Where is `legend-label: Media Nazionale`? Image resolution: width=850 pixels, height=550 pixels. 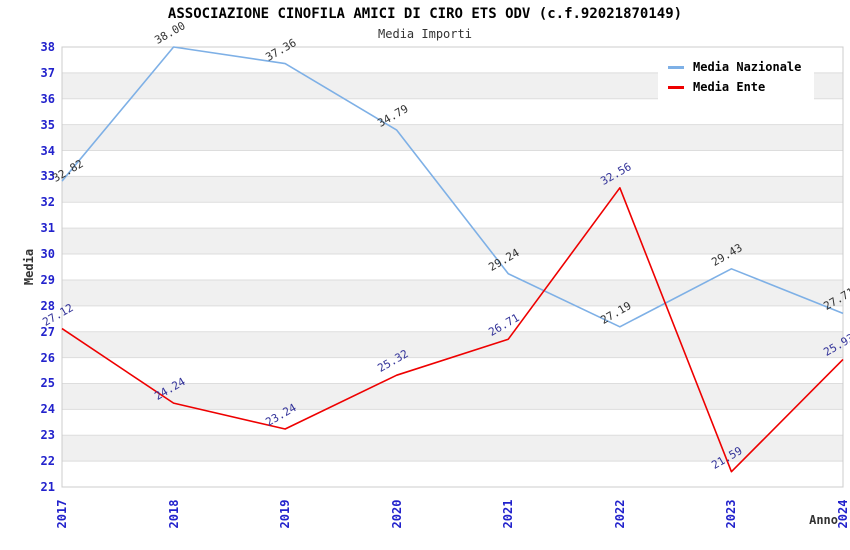 legend-label: Media Nazionale is located at coordinates (747, 67).